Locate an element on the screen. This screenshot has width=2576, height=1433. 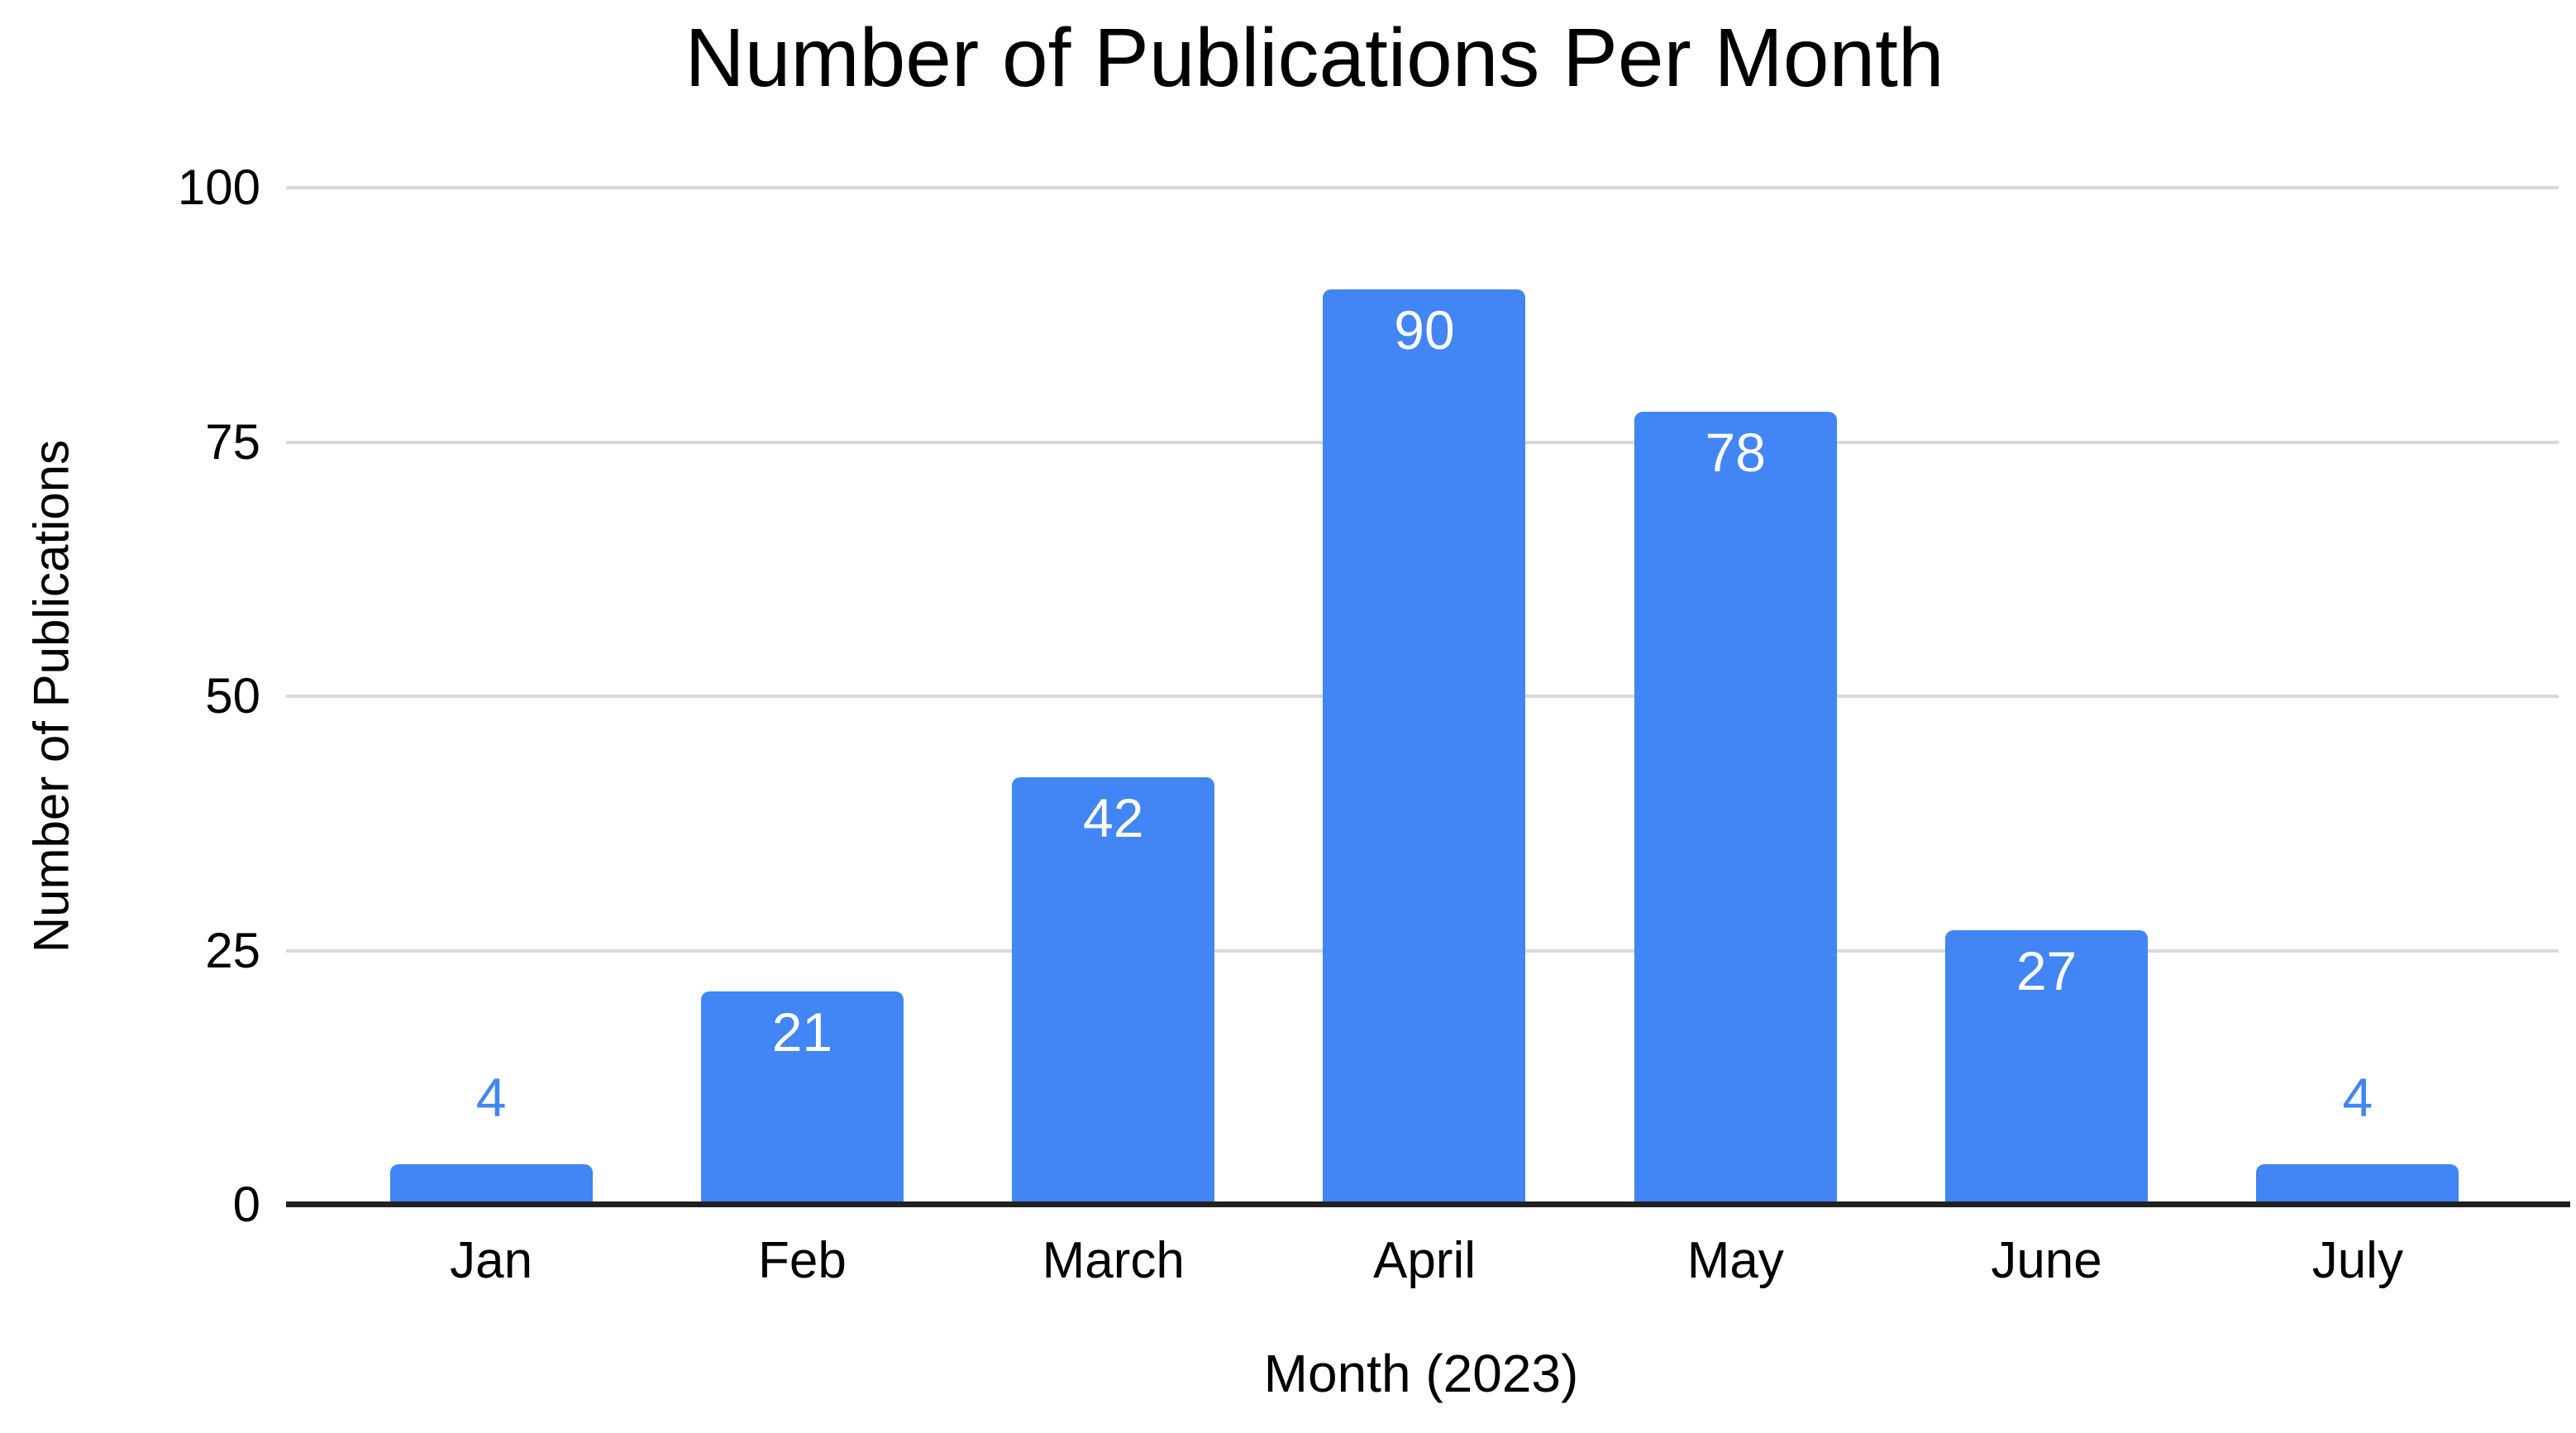
bar-column-may: 78 is located at coordinates (1735, 696).